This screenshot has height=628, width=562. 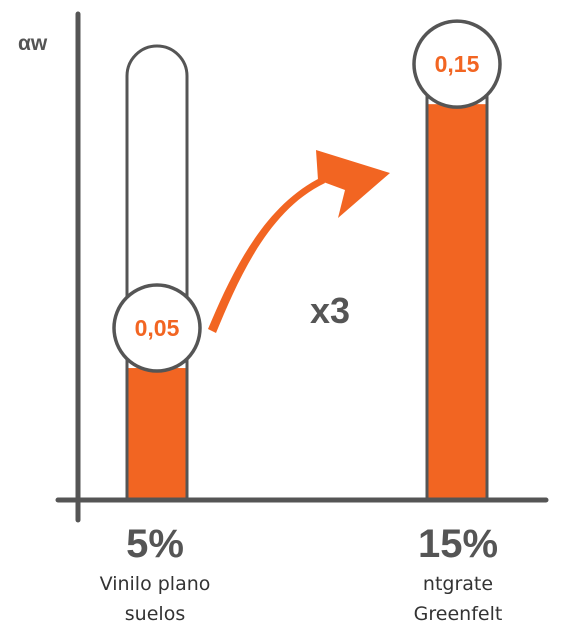 I want to click on curved-arrow-icon, so click(x=299, y=241).